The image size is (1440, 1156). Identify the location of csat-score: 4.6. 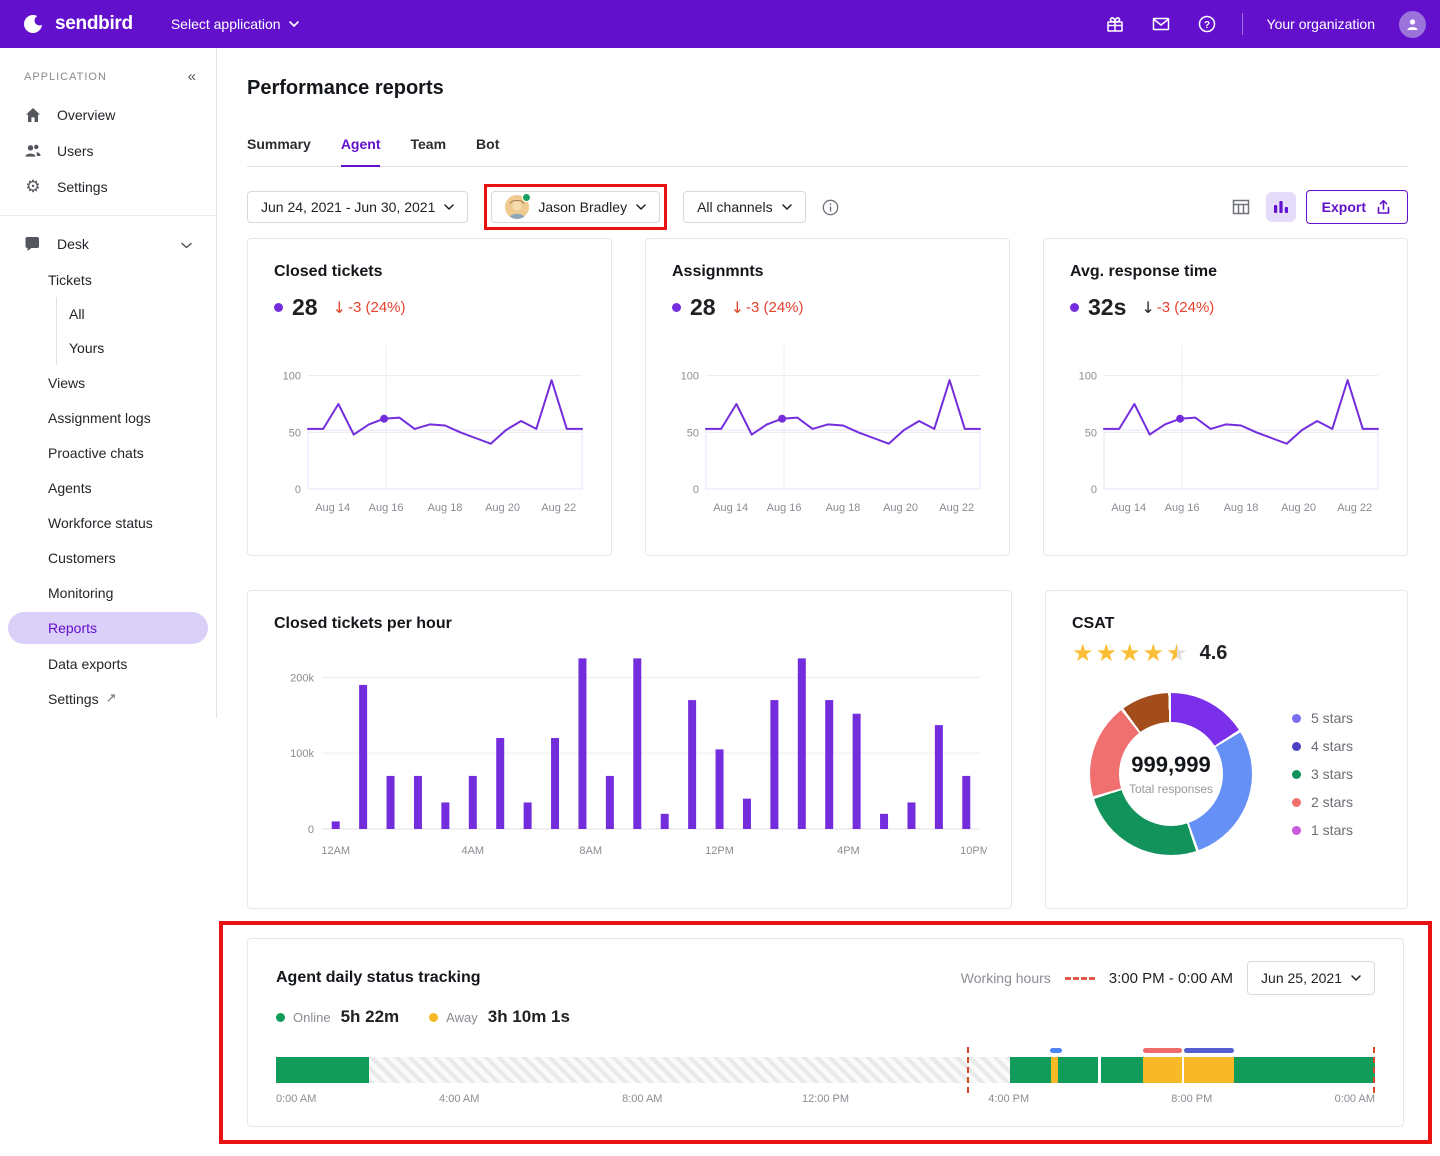
(1213, 652).